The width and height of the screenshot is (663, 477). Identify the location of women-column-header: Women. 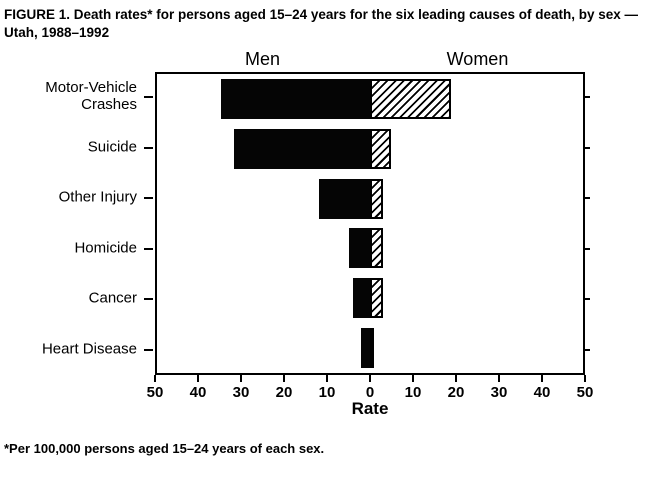
(477, 59).